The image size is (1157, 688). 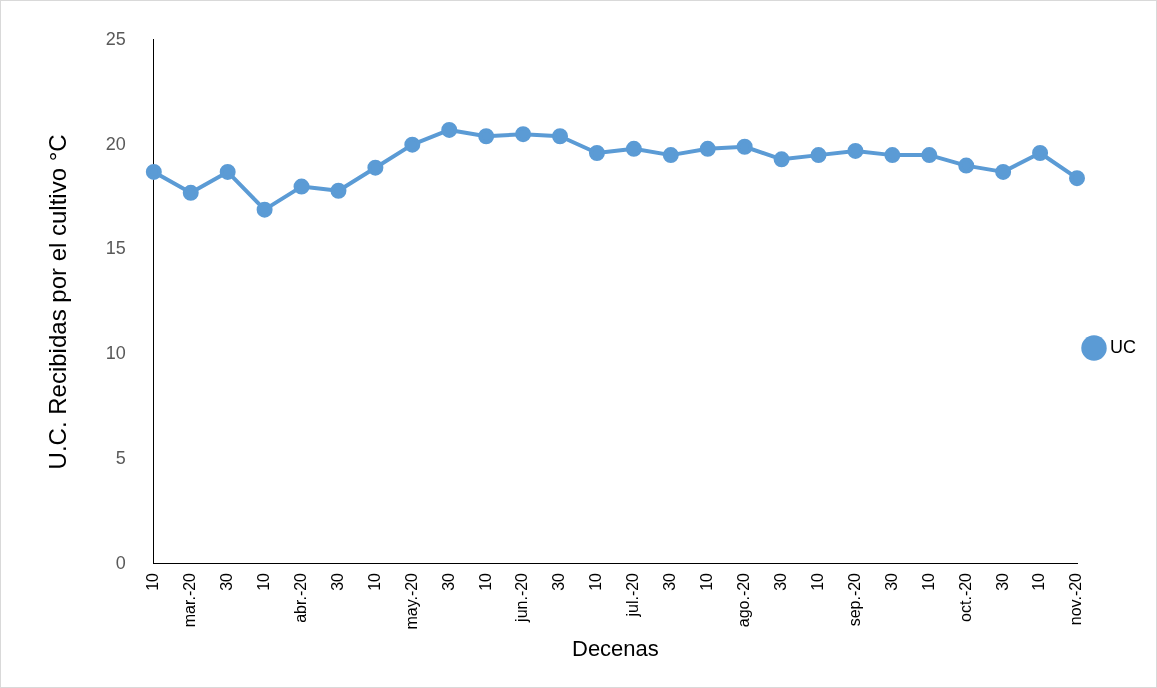 What do you see at coordinates (965, 597) in the screenshot?
I see `x-tick-label: oct.-20` at bounding box center [965, 597].